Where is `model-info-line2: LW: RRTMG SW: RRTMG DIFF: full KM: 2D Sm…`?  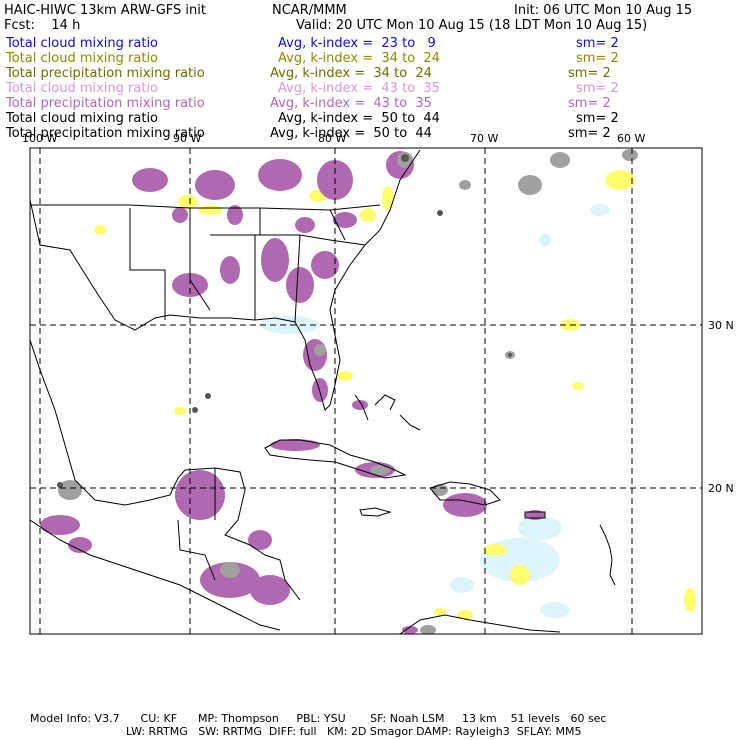 model-info-line2: LW: RRTMG SW: RRTMG DIFF: full KM: 2D Sm… is located at coordinates (354, 731).